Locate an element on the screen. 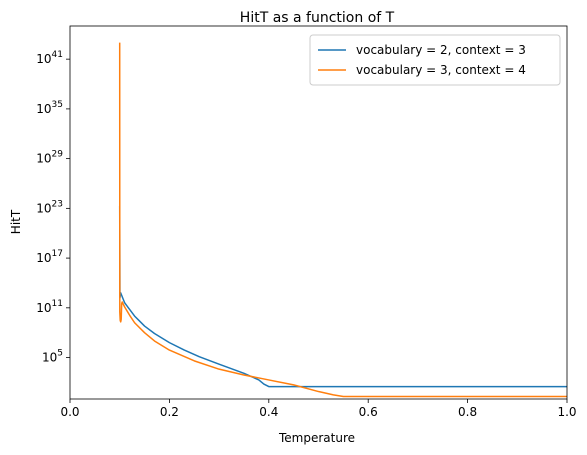 This screenshot has height=455, width=587. x-axis-title: Temperature is located at coordinates (316, 438).